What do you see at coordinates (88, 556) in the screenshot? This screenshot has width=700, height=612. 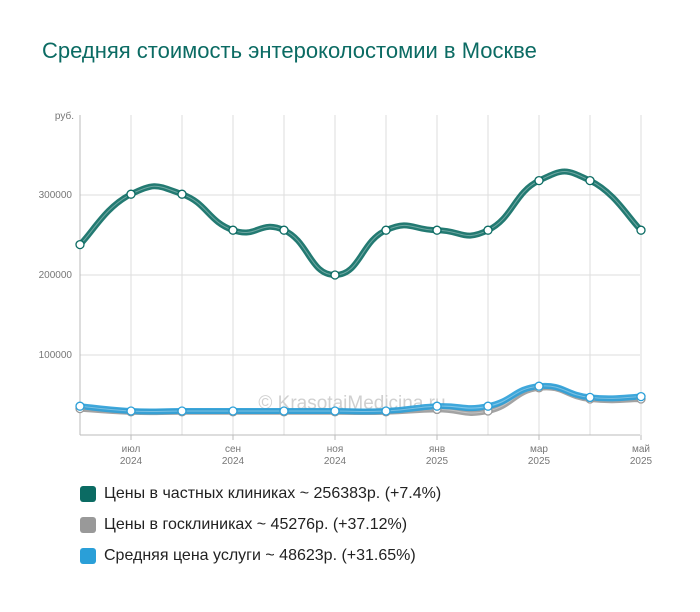 I see `legend-swatch-average` at bounding box center [88, 556].